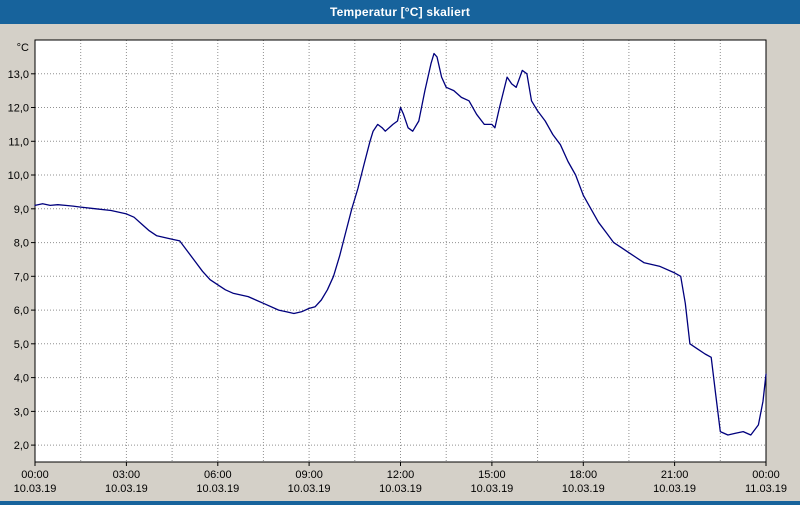 The image size is (800, 505). I want to click on y-axis-unit-label: °C, so click(23, 48).